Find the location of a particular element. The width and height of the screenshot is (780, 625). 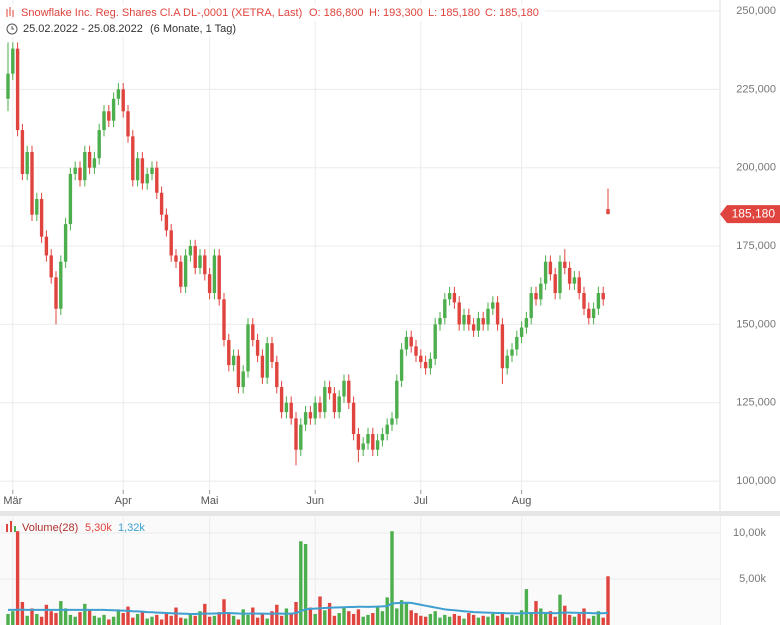

ohlc-open: O: 186,800 is located at coordinates (336, 13).